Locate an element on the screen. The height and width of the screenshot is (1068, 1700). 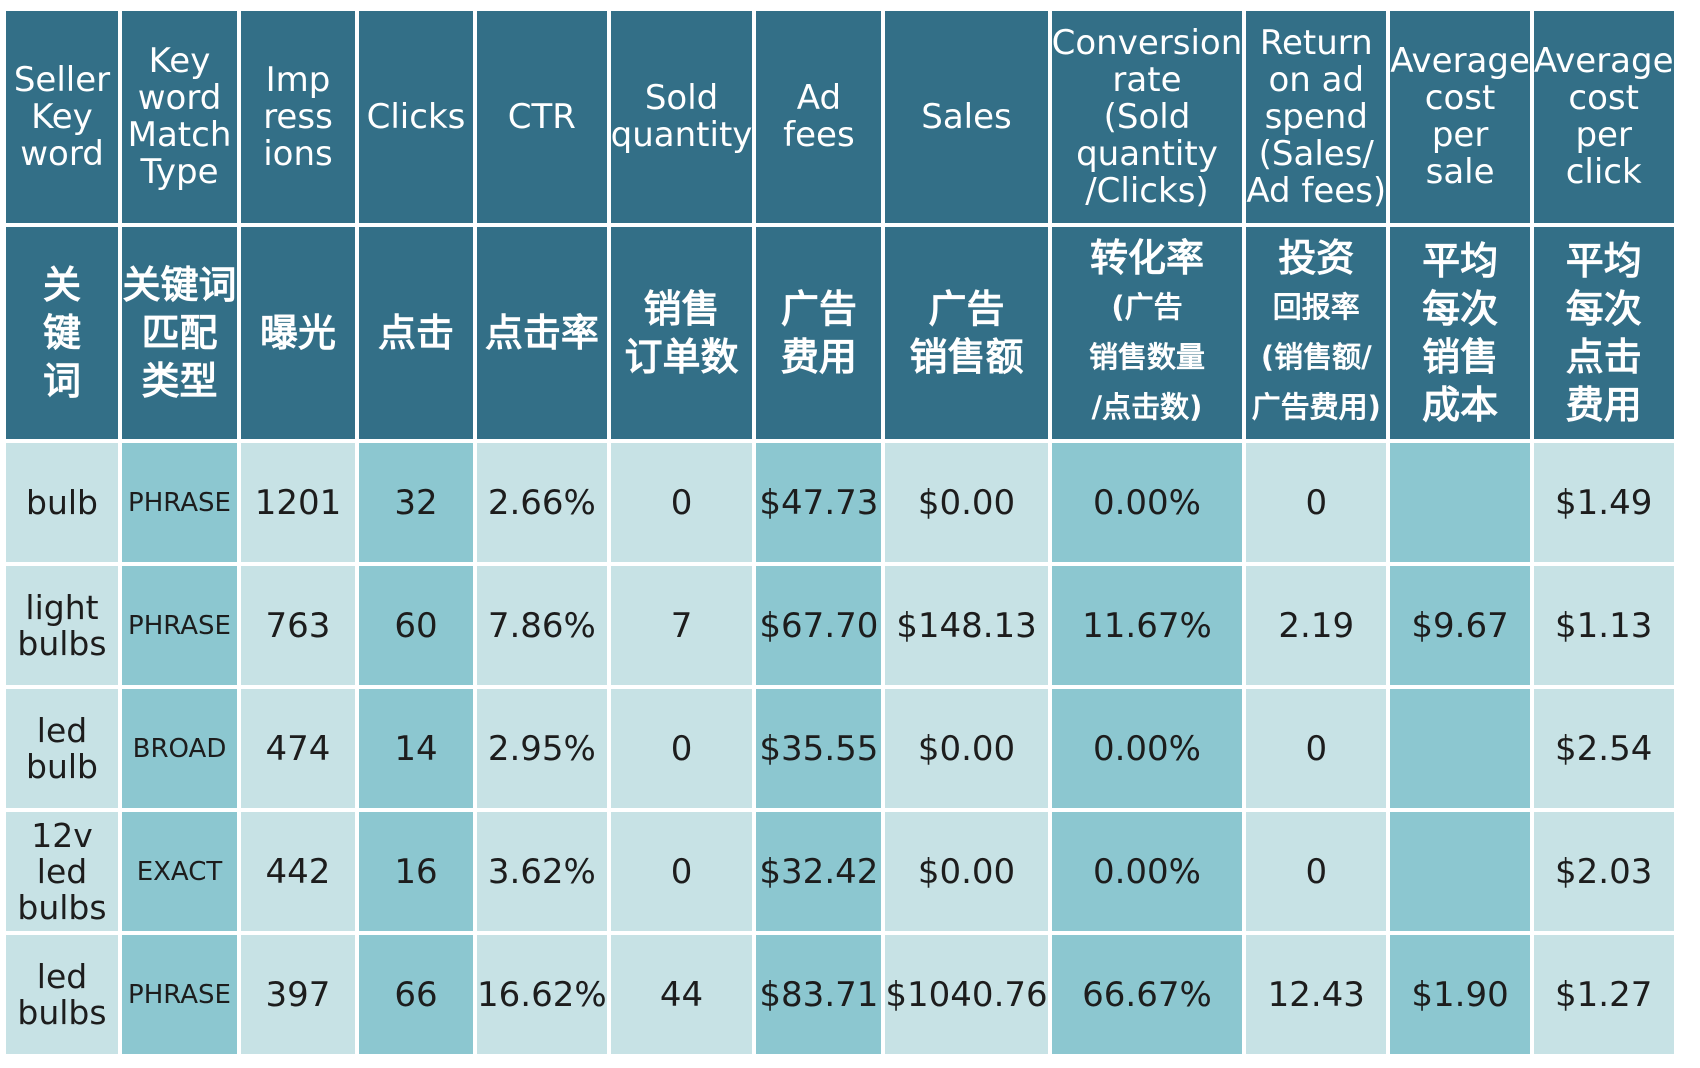
cell-adfees: $67.70 is located at coordinates (819, 625).